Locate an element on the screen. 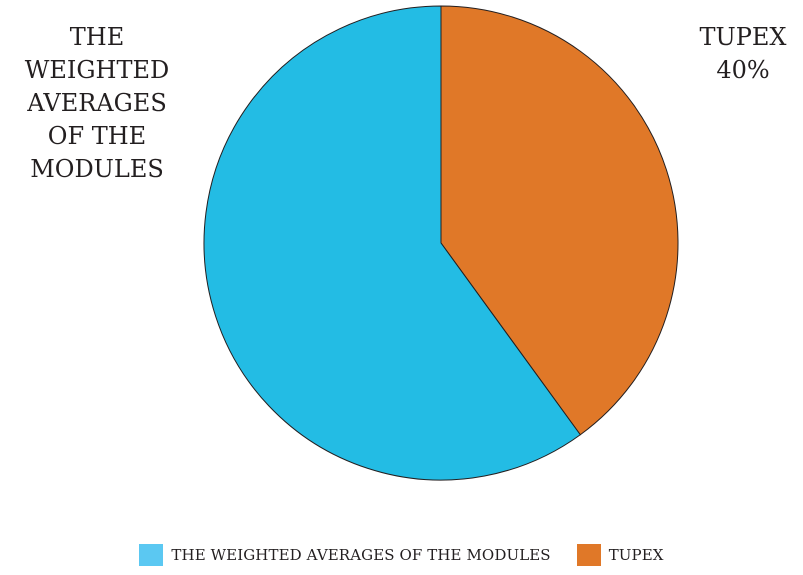  legend-entry-tupex: TUPEX is located at coordinates (620, 555).